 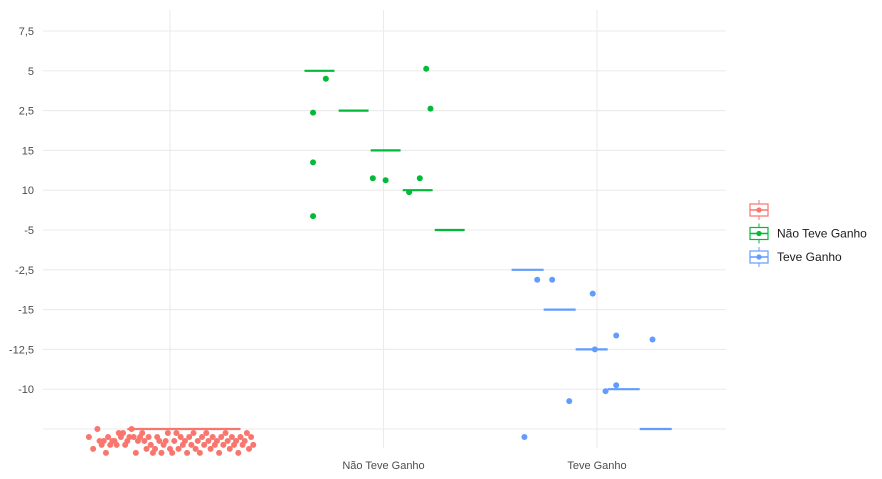 What do you see at coordinates (24, 271) in the screenshot?
I see `y-tick-label: -2,5` at bounding box center [24, 271].